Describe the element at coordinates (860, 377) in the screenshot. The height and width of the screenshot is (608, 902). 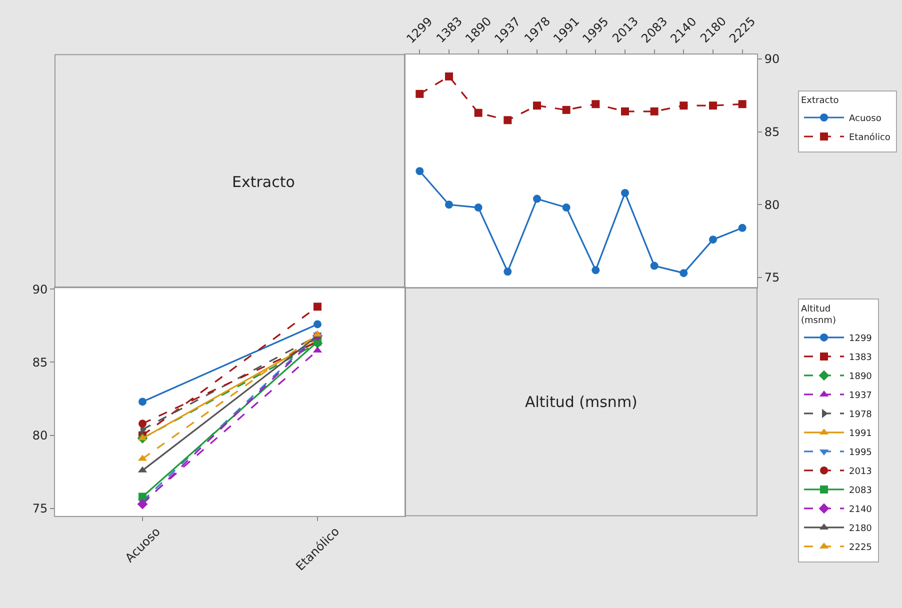
I see `legend-label: 1890` at that location.